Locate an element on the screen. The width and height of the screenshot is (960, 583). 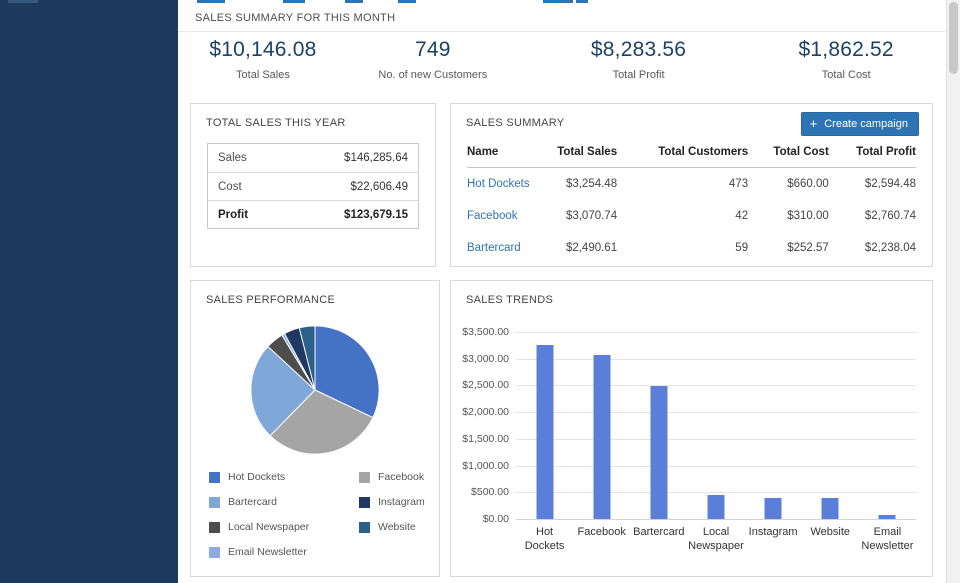
total-sales-row-cost: Cost $22,606.49 is located at coordinates (313, 186).